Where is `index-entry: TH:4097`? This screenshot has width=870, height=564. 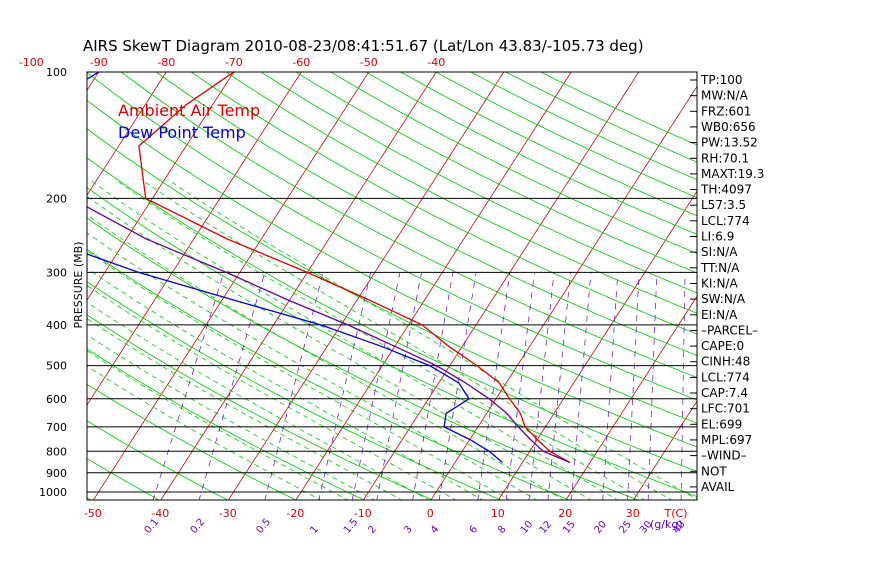
index-entry: TH:4097 is located at coordinates (726, 190).